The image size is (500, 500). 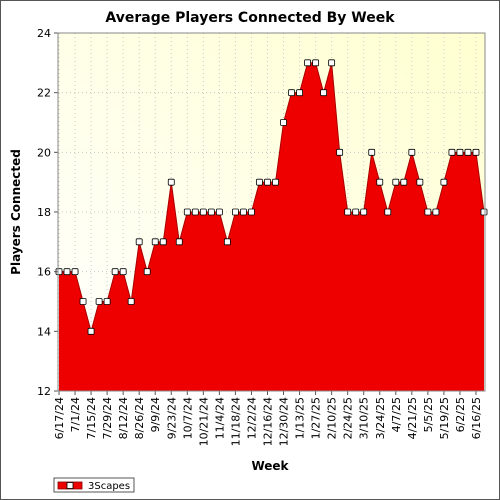 I want to click on legend-label: 3Scapes, so click(x=109, y=486).